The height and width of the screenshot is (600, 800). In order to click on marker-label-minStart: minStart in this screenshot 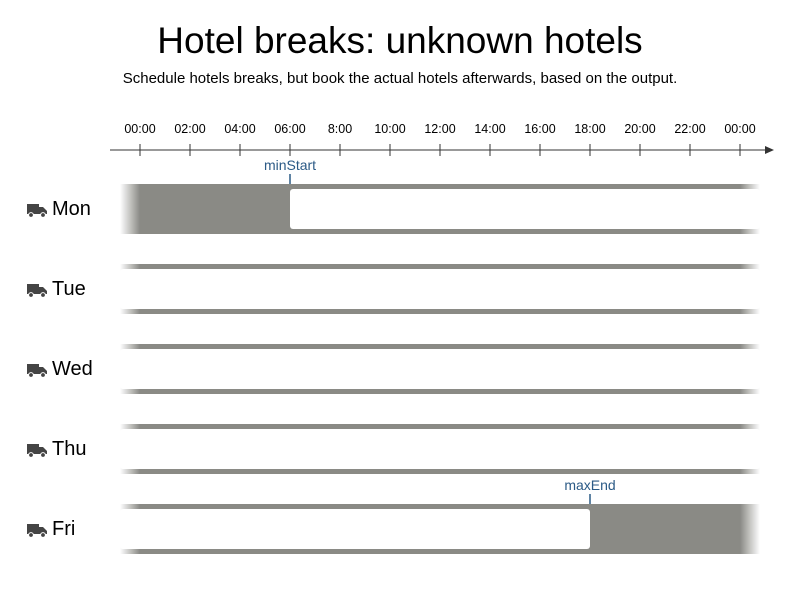, I will do `click(290, 165)`.